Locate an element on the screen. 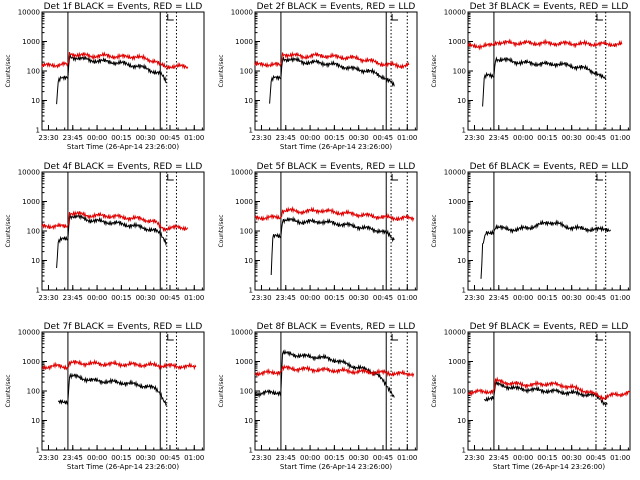  panel-title: Det 9f BLACK = Events, RED = LLD is located at coordinates (549, 327).